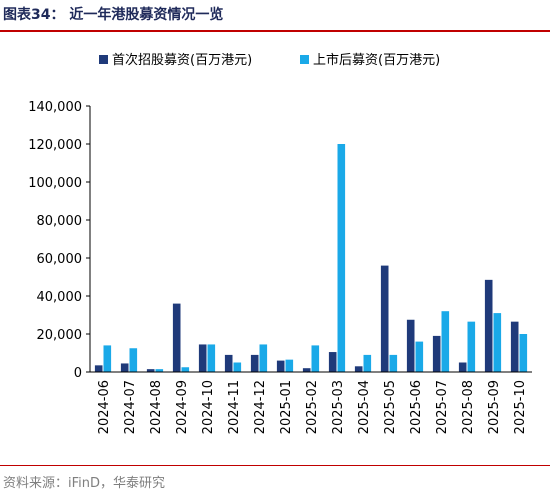  Describe the element at coordinates (84, 483) in the screenshot. I see `source-note: 资料来源：iFinD，华泰研究` at that location.